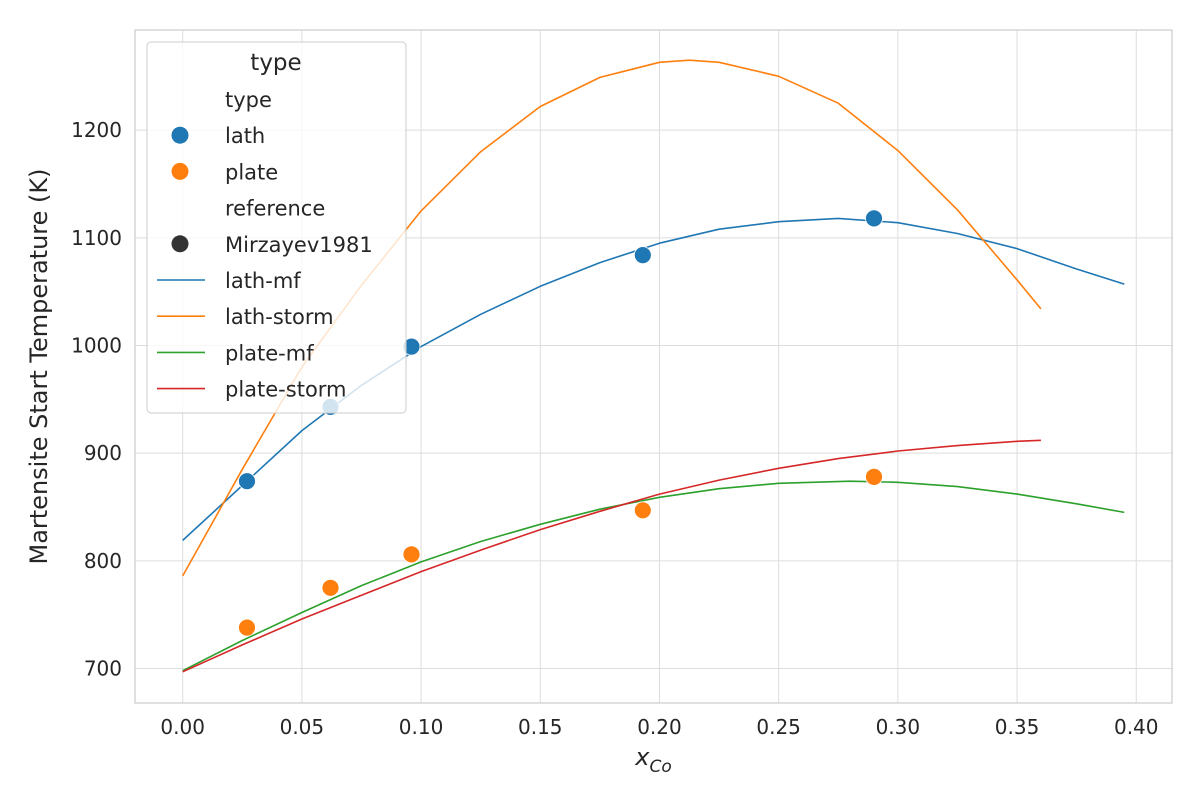 Image resolution: width=1200 pixels, height=800 pixels. I want to click on legend-box, so click(276, 227).